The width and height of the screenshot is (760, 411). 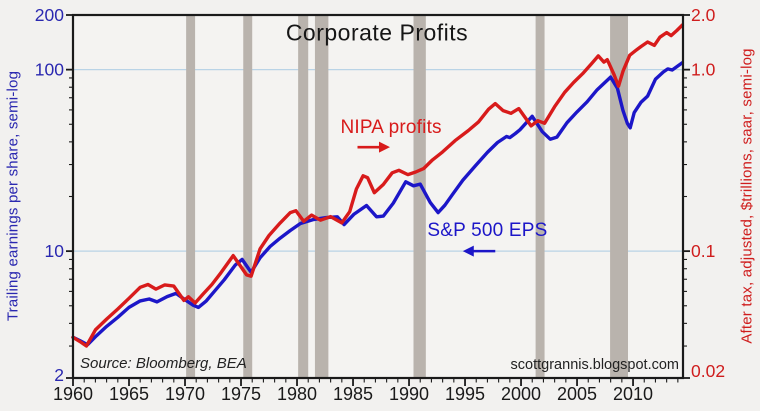 What do you see at coordinates (49, 15) in the screenshot?
I see `left-tick-label: 200` at bounding box center [49, 15].